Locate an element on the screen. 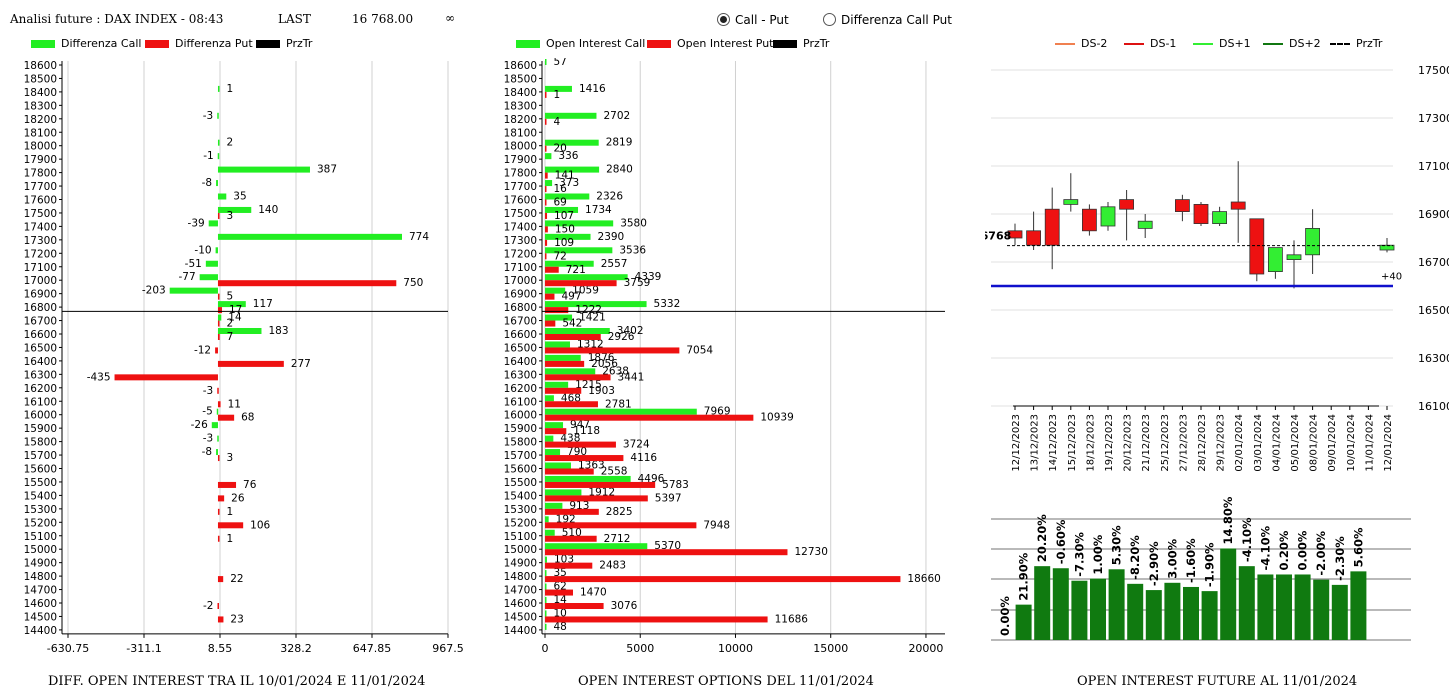  legend-line is located at coordinates (1340, 44).